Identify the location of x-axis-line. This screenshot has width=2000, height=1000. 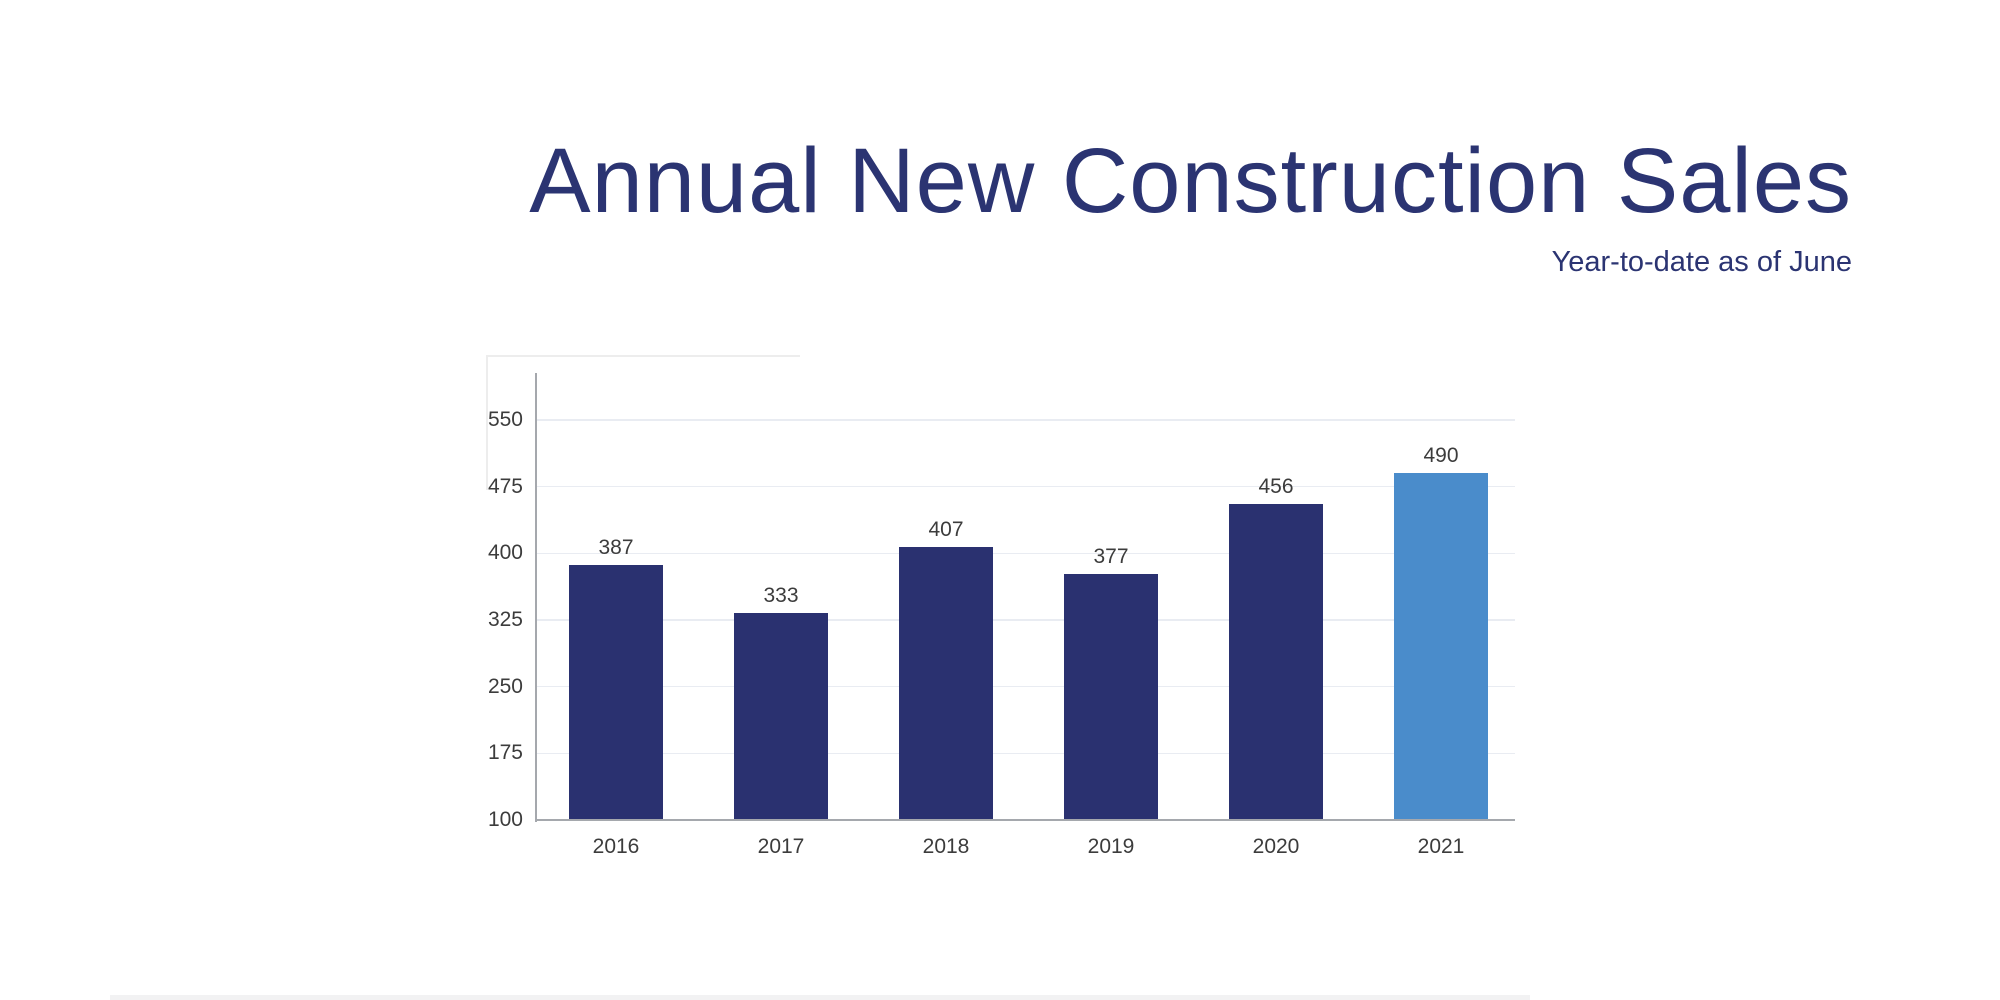
(1025, 820).